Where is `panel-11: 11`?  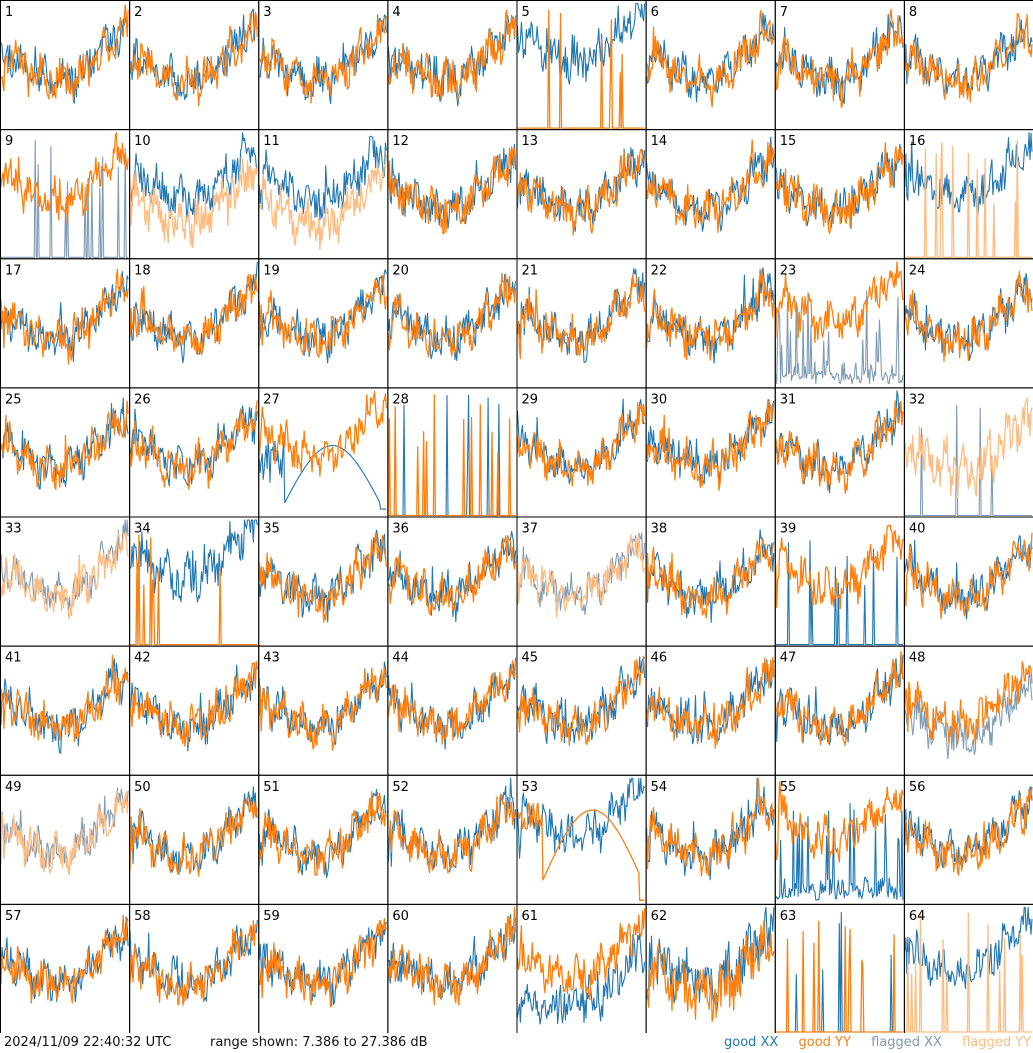 panel-11: 11 is located at coordinates (323, 194).